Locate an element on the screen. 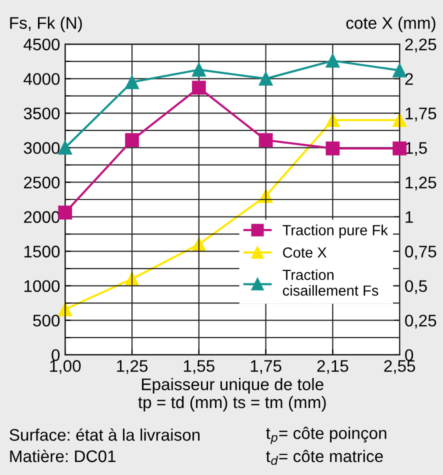  y-tick-label: 0 is located at coordinates (56, 355).